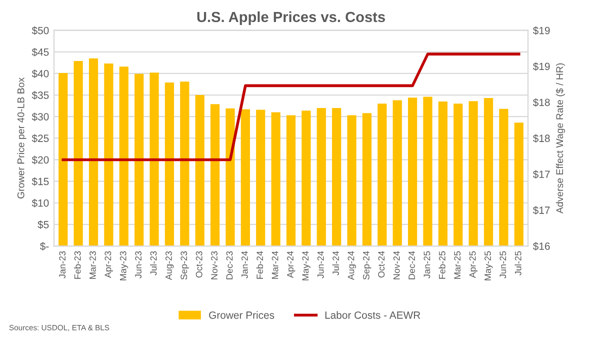 The image size is (600, 337). I want to click on x-tick-label: Jun-25, so click(503, 264).